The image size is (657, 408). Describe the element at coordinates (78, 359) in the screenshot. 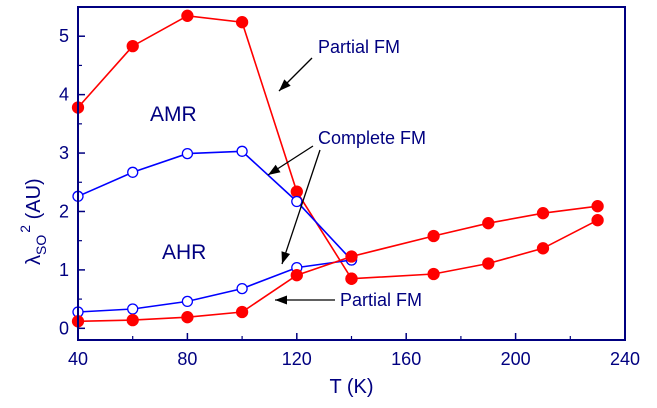

I see `x-tick-label: 40` at that location.